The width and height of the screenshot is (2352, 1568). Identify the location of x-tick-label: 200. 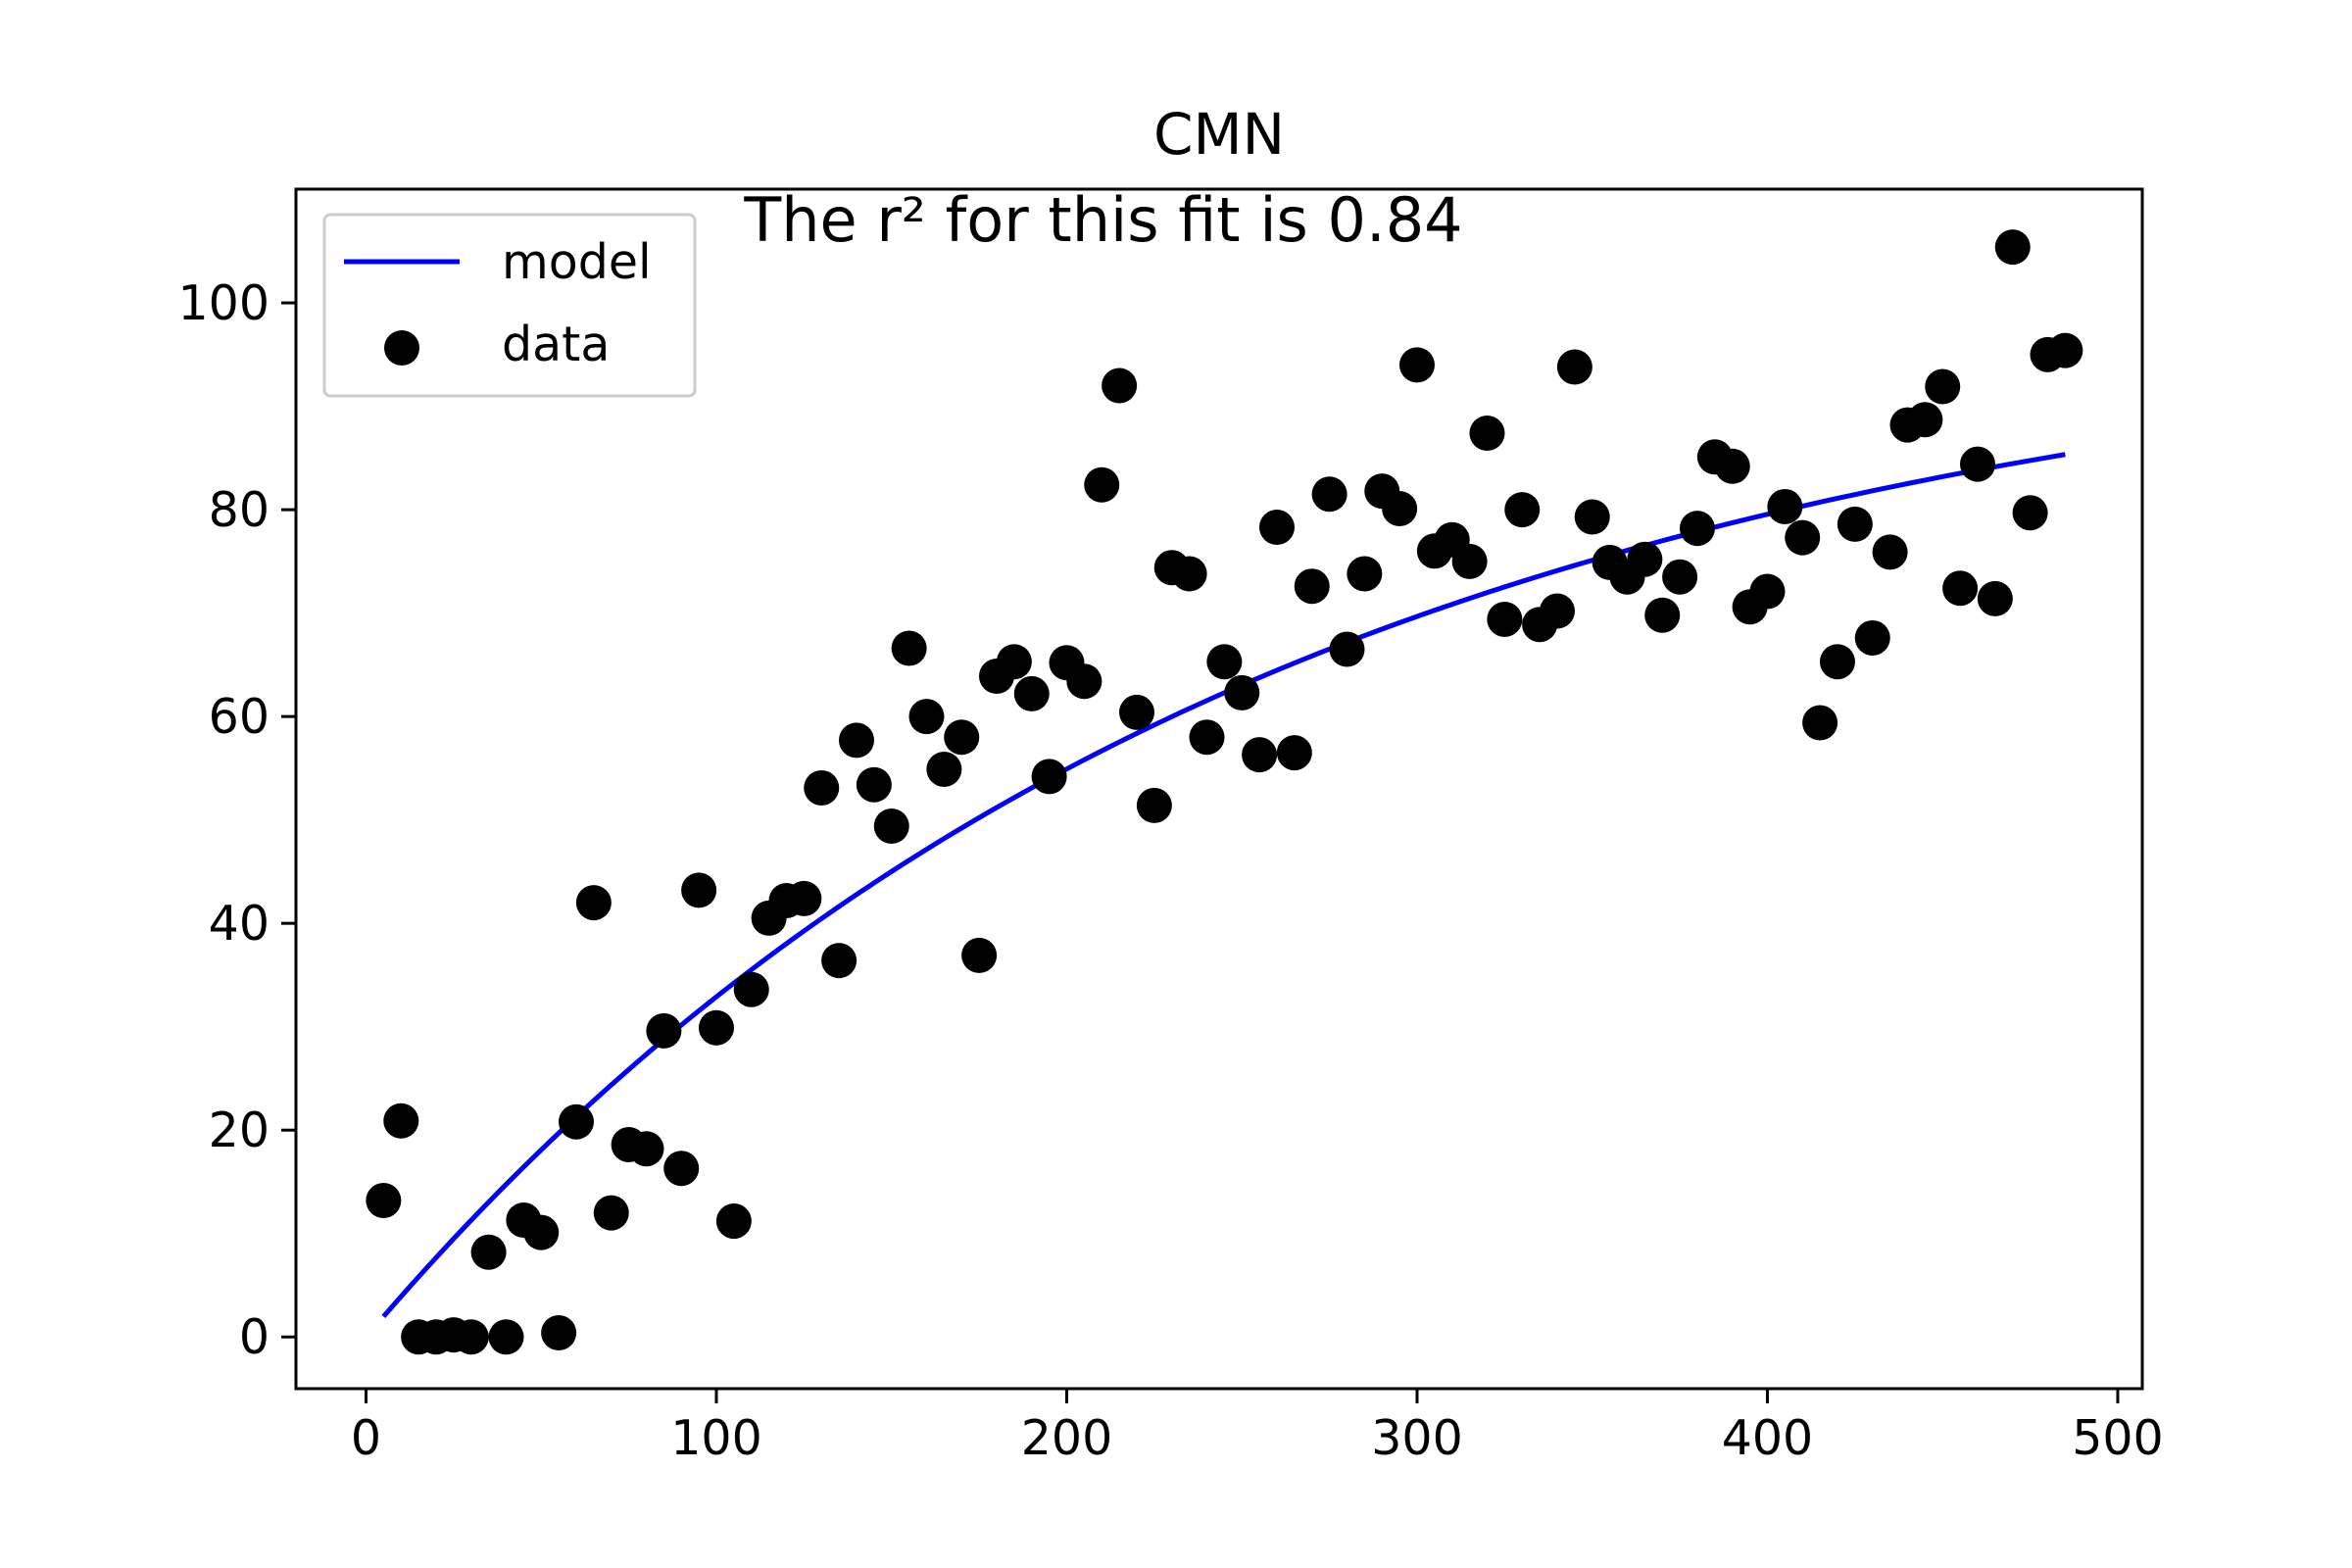
(1067, 1438).